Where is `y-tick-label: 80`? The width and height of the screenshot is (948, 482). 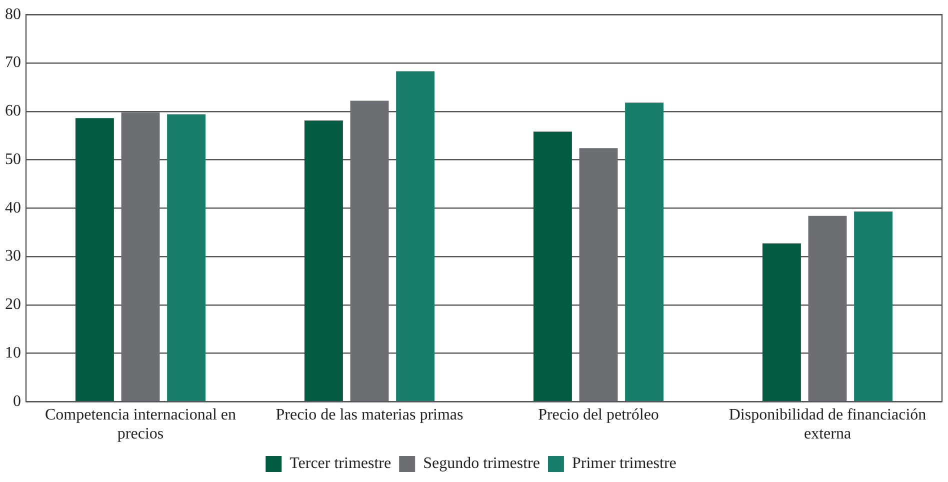
y-tick-label: 80 is located at coordinates (13, 14).